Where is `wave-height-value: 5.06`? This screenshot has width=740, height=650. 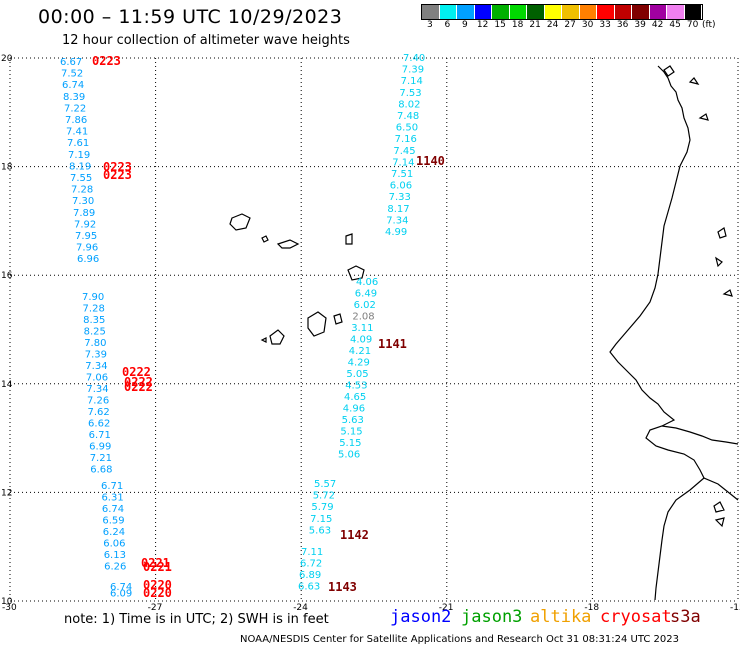 wave-height-value: 5.06 is located at coordinates (349, 455).